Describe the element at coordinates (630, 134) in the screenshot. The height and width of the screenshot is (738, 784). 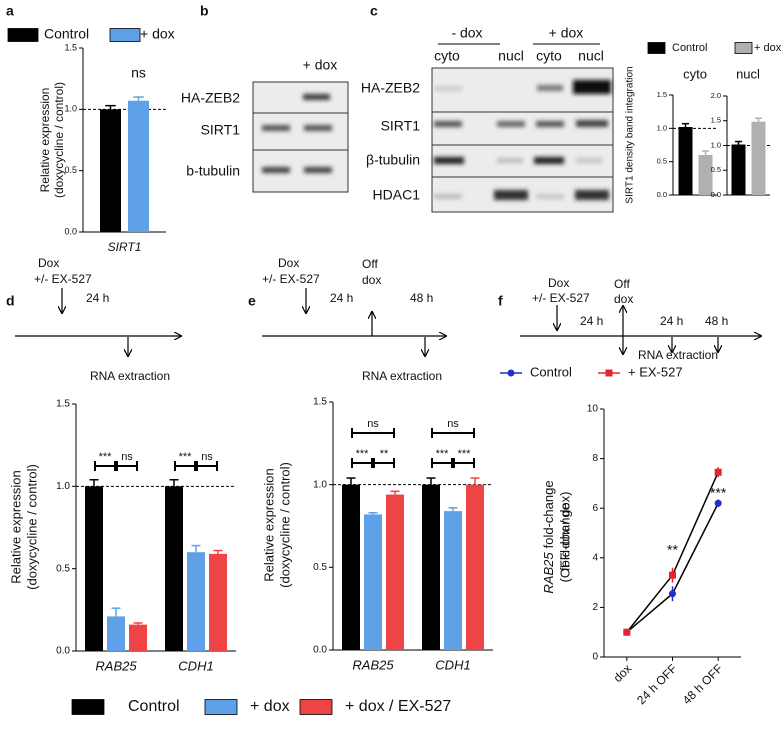
I see `y-axis-label: SIRT1 density band integration` at that location.